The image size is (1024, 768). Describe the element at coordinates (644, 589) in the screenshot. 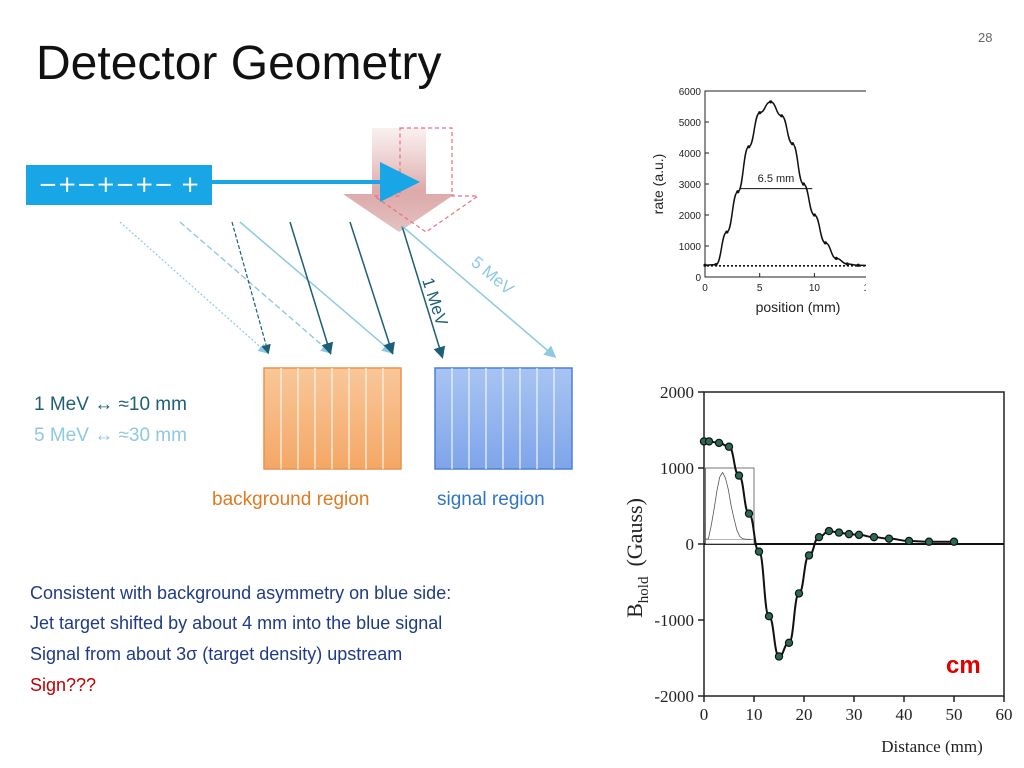

I see `y-axis-label-sub: hold` at that location.